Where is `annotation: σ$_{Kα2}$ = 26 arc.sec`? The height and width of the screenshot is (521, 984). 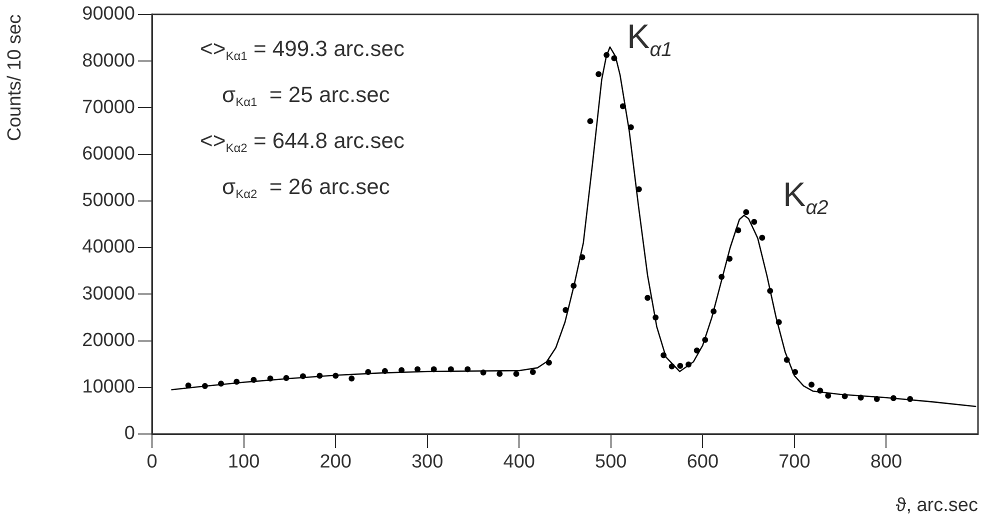
annotation: σ$_{Kα2}$ = 26 arc.sec is located at coordinates (306, 188).